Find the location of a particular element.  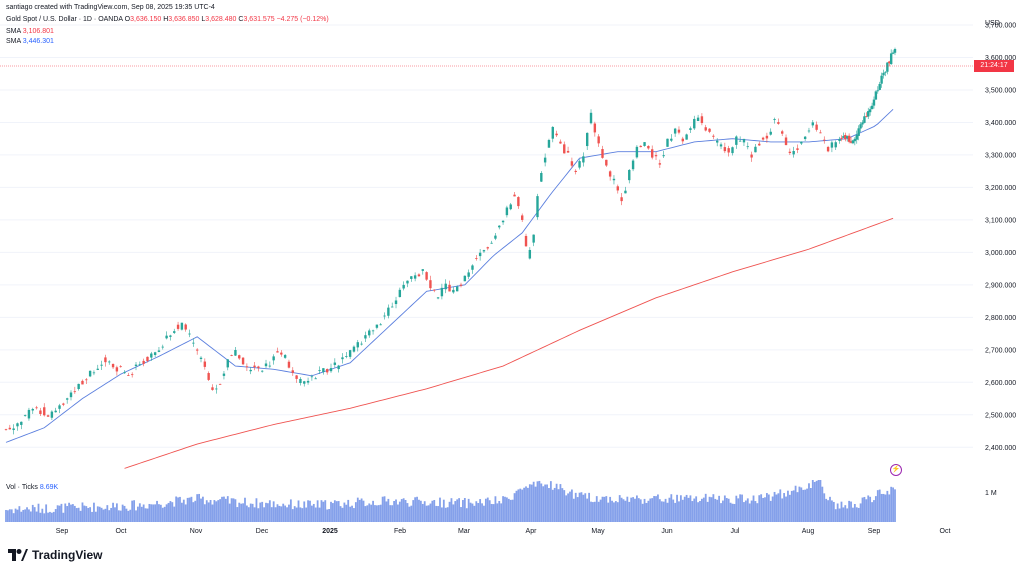

y-tick-label: 3,300.000 is located at coordinates (1000, 155).